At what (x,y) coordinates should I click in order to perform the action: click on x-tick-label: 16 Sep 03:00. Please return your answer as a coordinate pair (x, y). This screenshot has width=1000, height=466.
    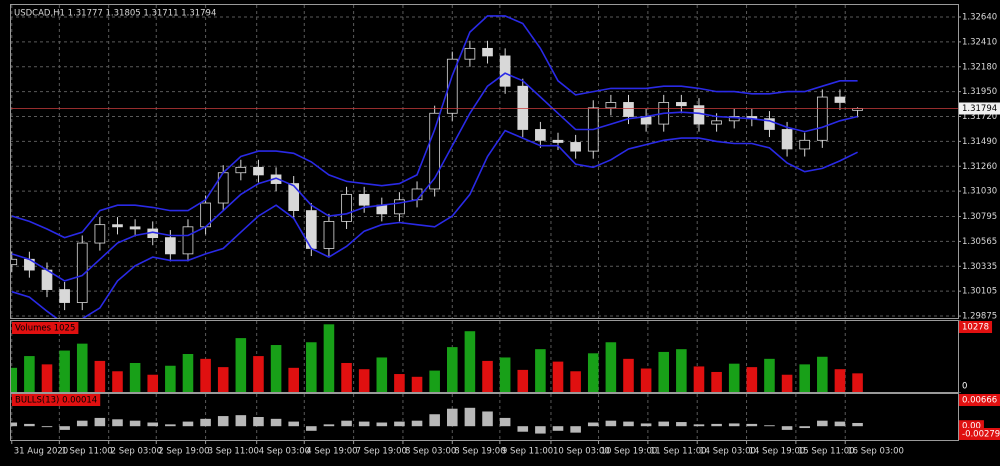
    Looking at the image, I should click on (875, 452).